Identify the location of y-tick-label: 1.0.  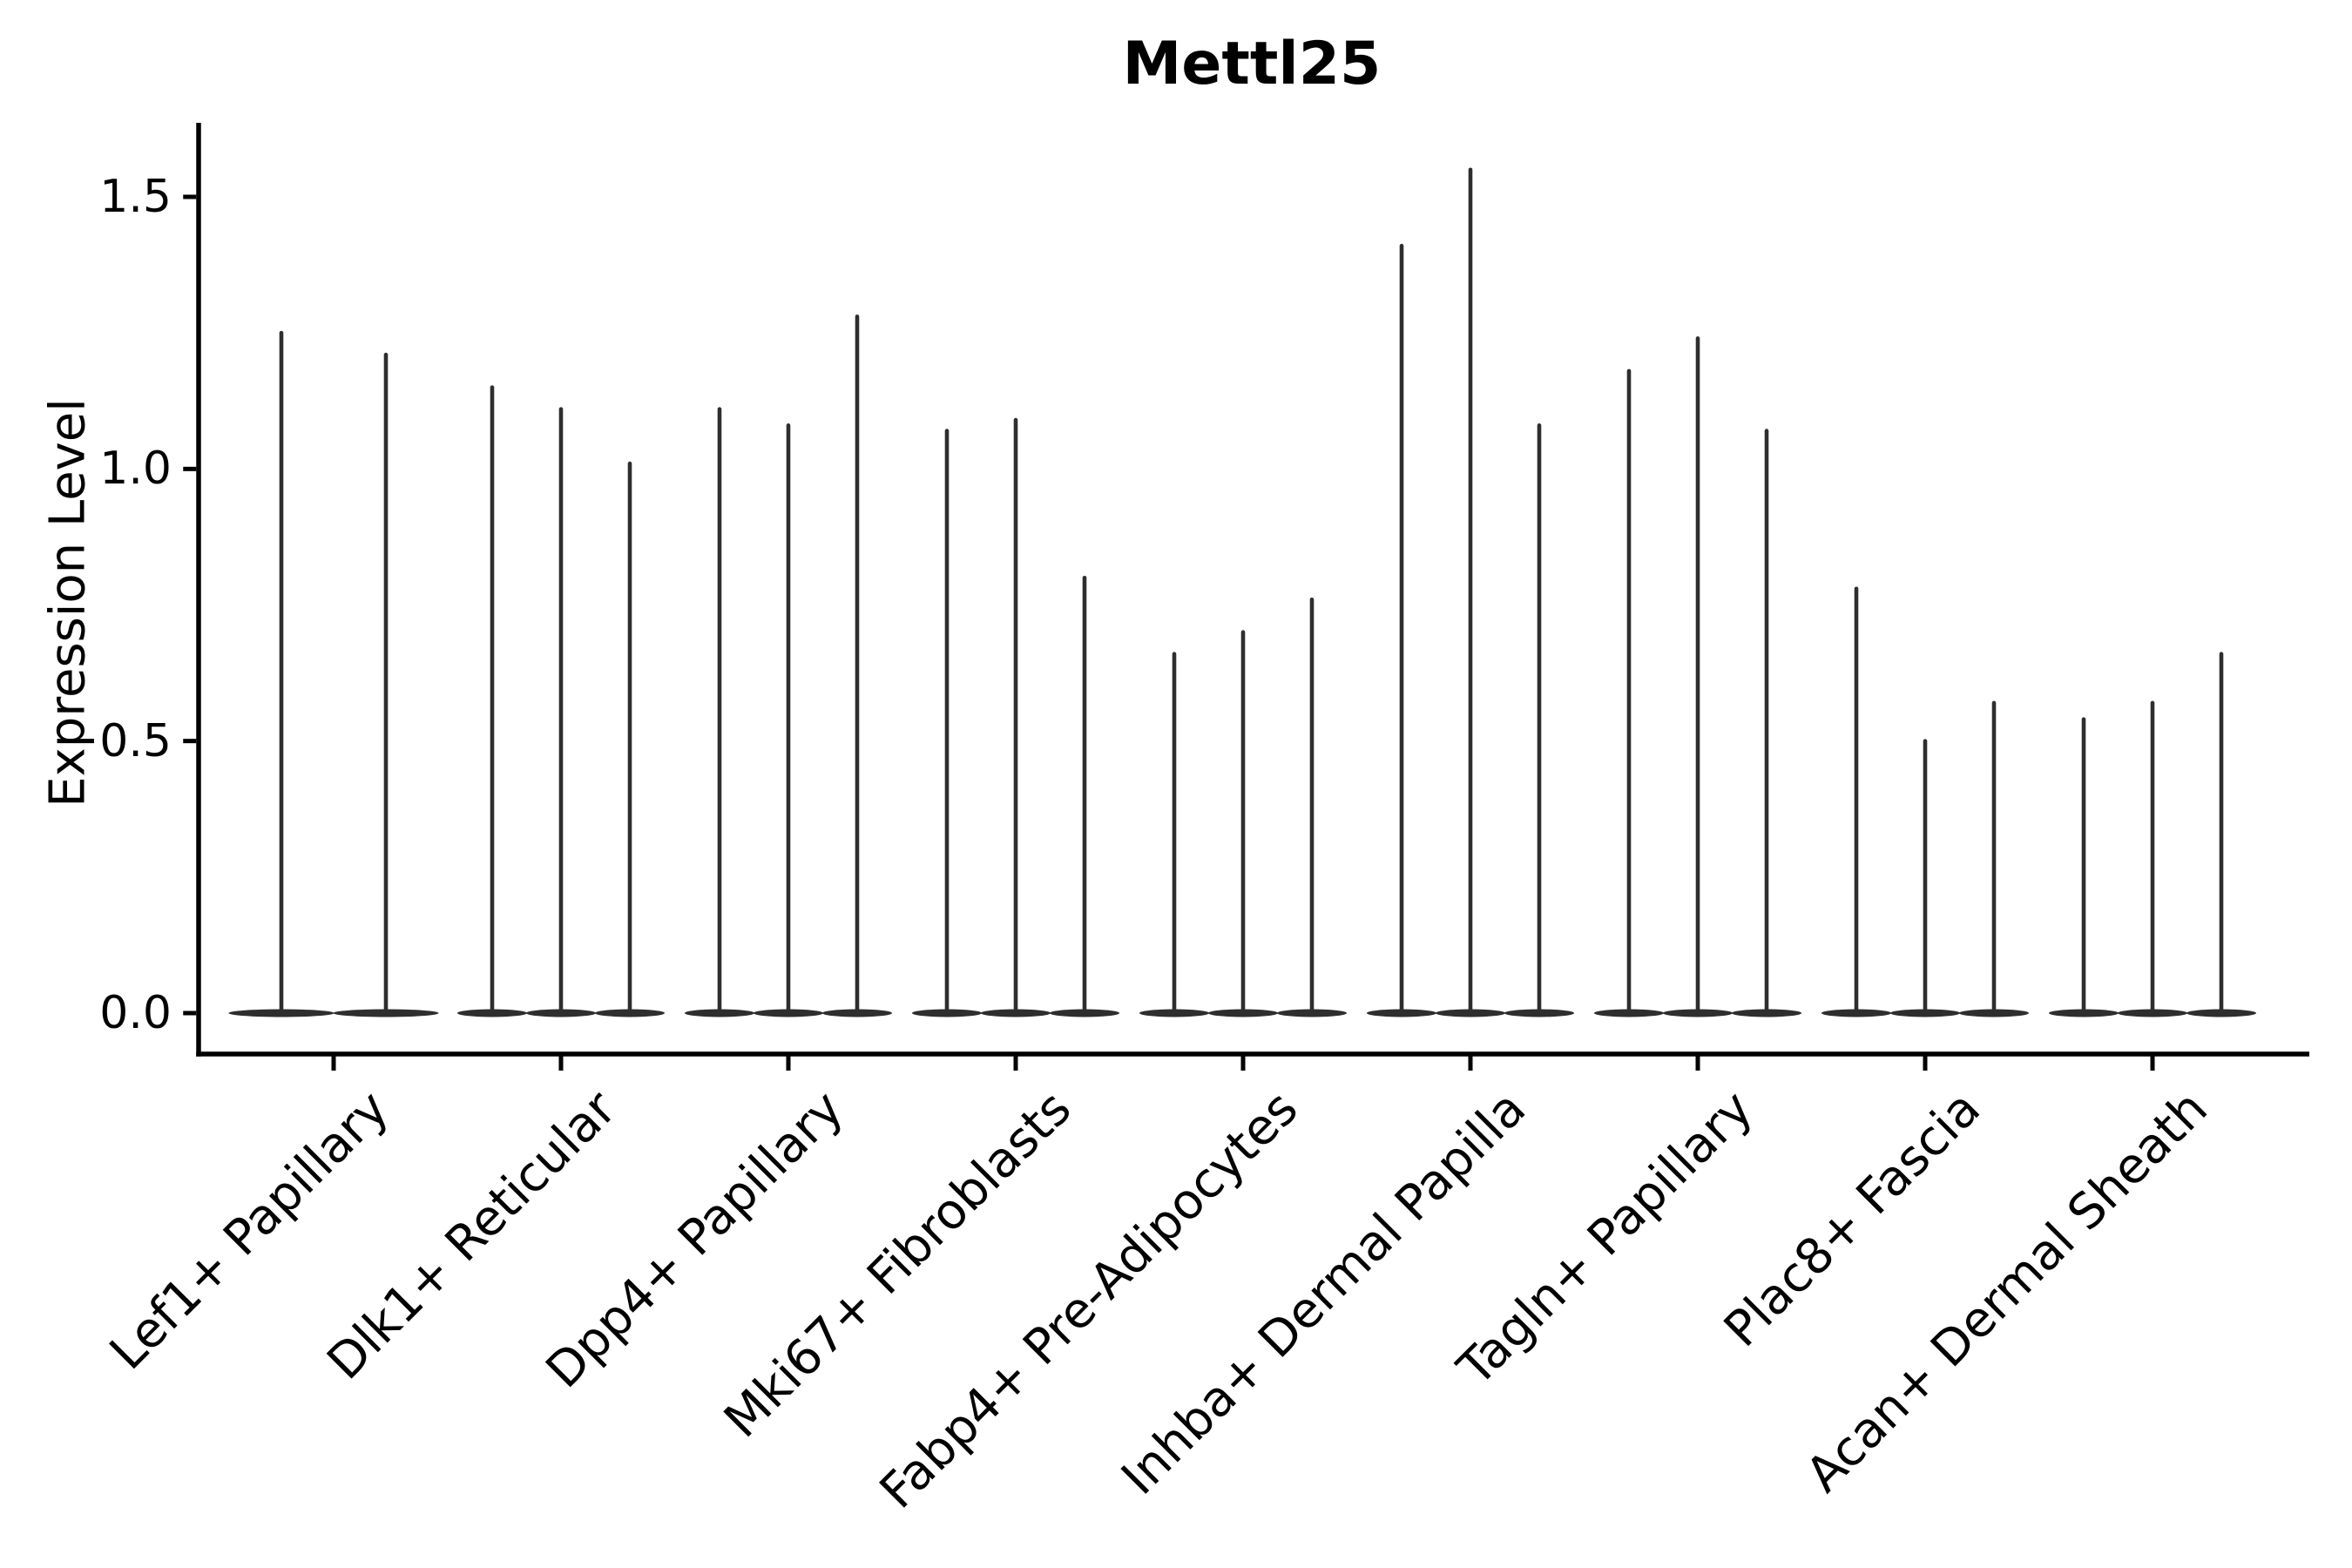
(135, 470).